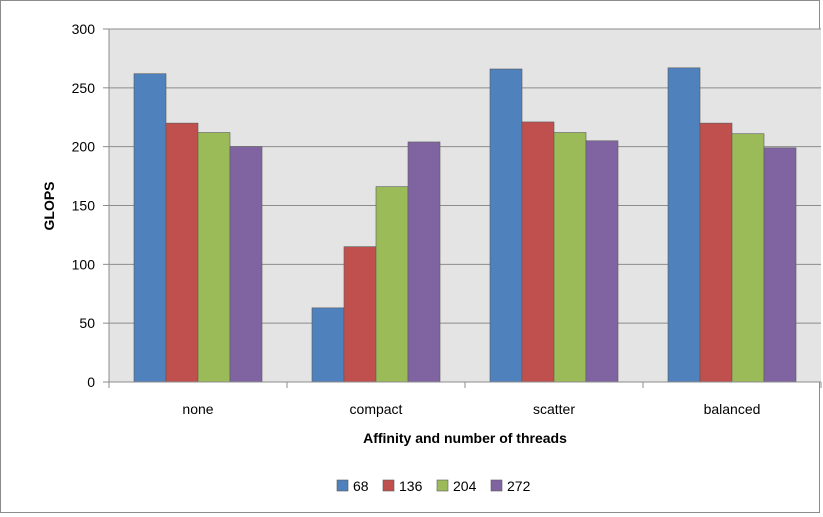 Image resolution: width=823 pixels, height=517 pixels. I want to click on y-tick-label: 250, so click(84, 88).